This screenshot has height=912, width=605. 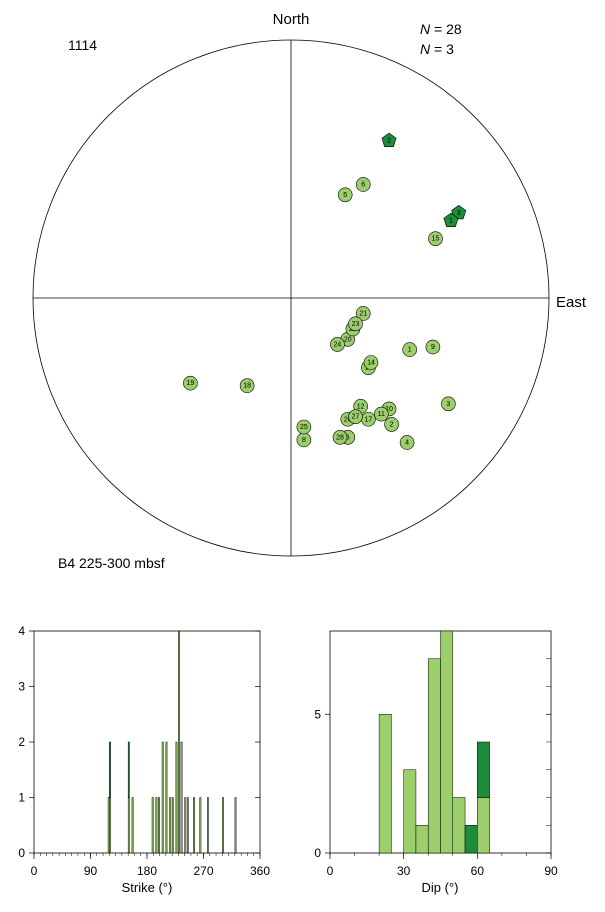 I want to click on pole-label: 4, so click(x=407, y=442).